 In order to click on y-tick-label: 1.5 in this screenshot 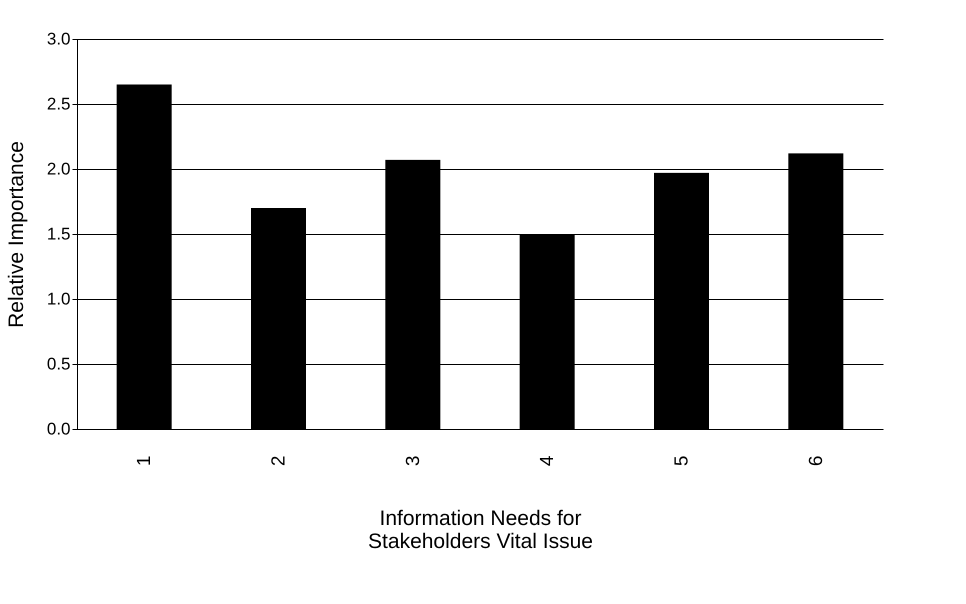, I will do `click(58, 234)`.